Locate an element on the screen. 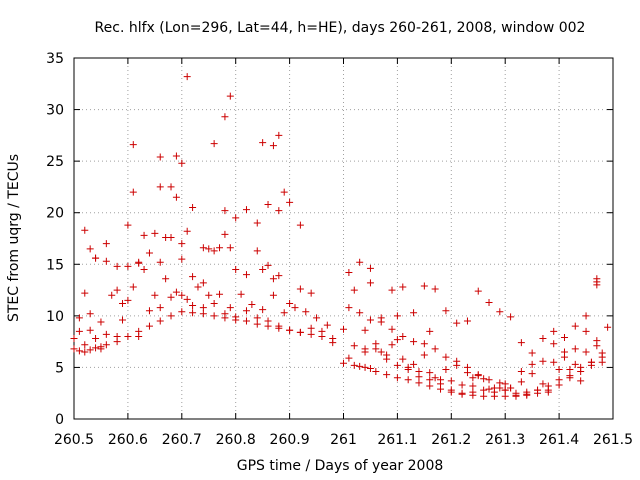  x-tick-label: 260.5 is located at coordinates (74, 440).